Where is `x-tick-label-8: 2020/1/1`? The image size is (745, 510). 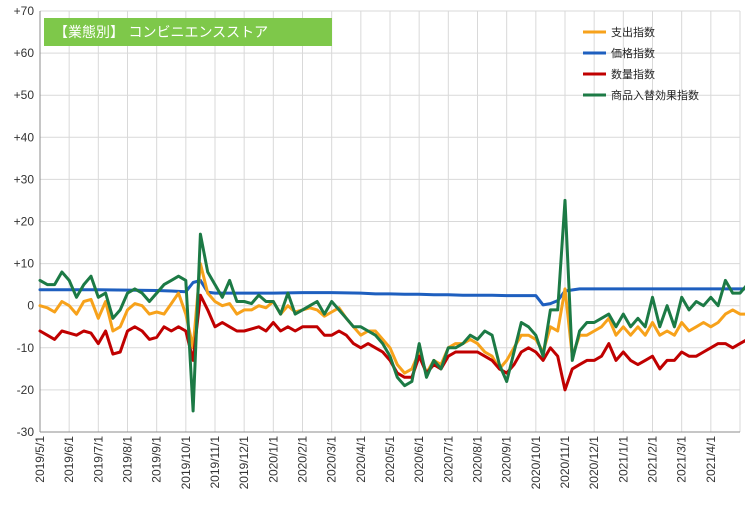
x-tick-label-8: 2020/1/1 is located at coordinates (273, 459).